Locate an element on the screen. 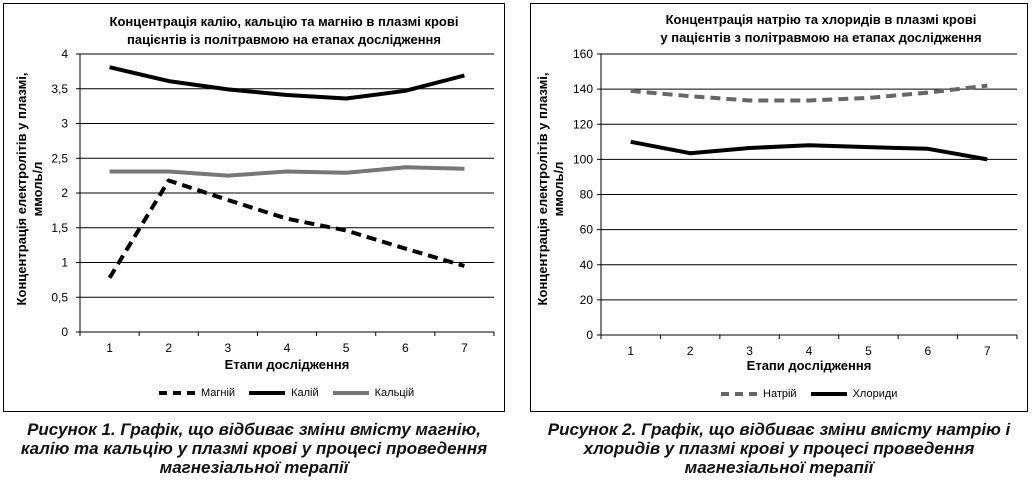  y-tick-label: 140 is located at coordinates (583, 89).